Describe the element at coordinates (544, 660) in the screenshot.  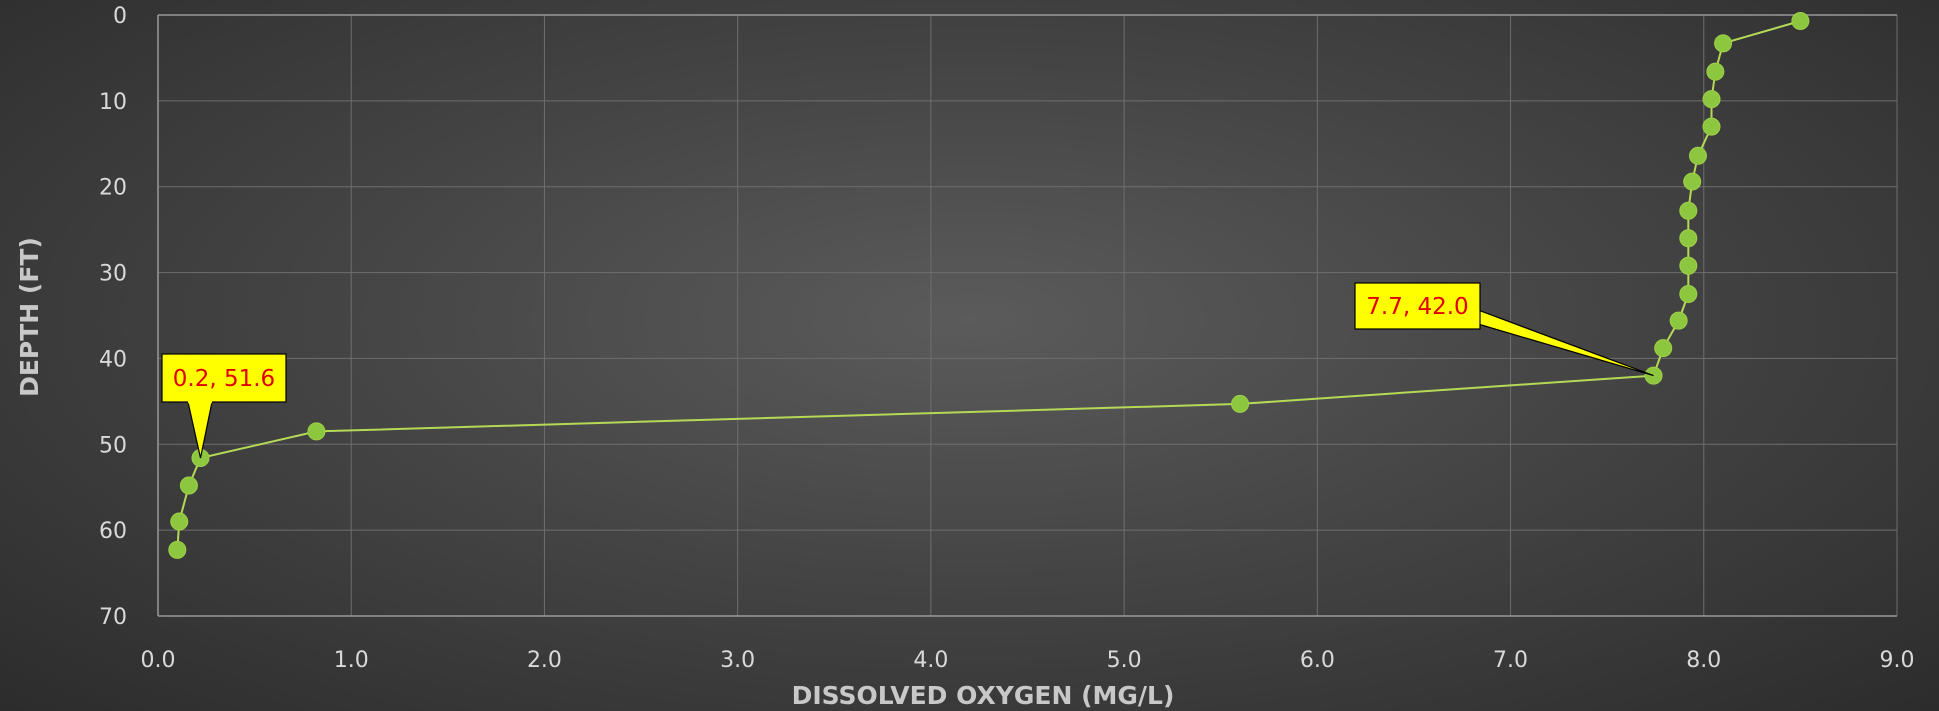
I see `x-tick-label: 2.0` at that location.